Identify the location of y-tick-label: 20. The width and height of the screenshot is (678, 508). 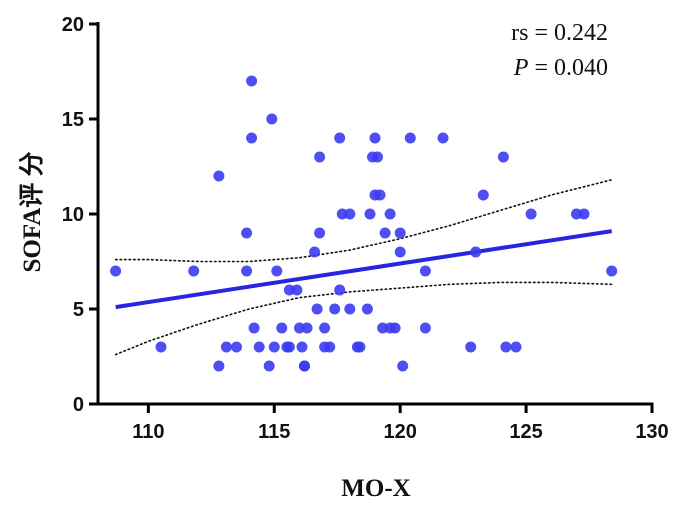
(73, 25).